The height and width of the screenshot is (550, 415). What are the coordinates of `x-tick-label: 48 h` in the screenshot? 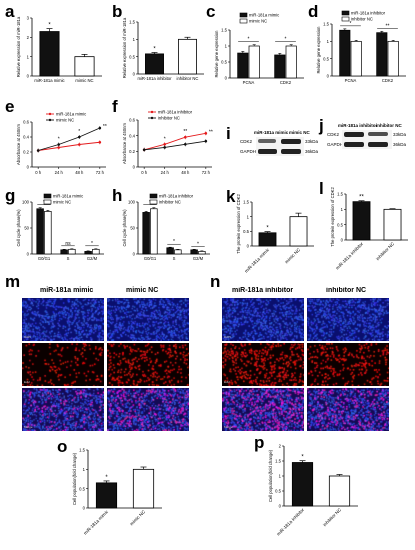 It's located at (185, 172).